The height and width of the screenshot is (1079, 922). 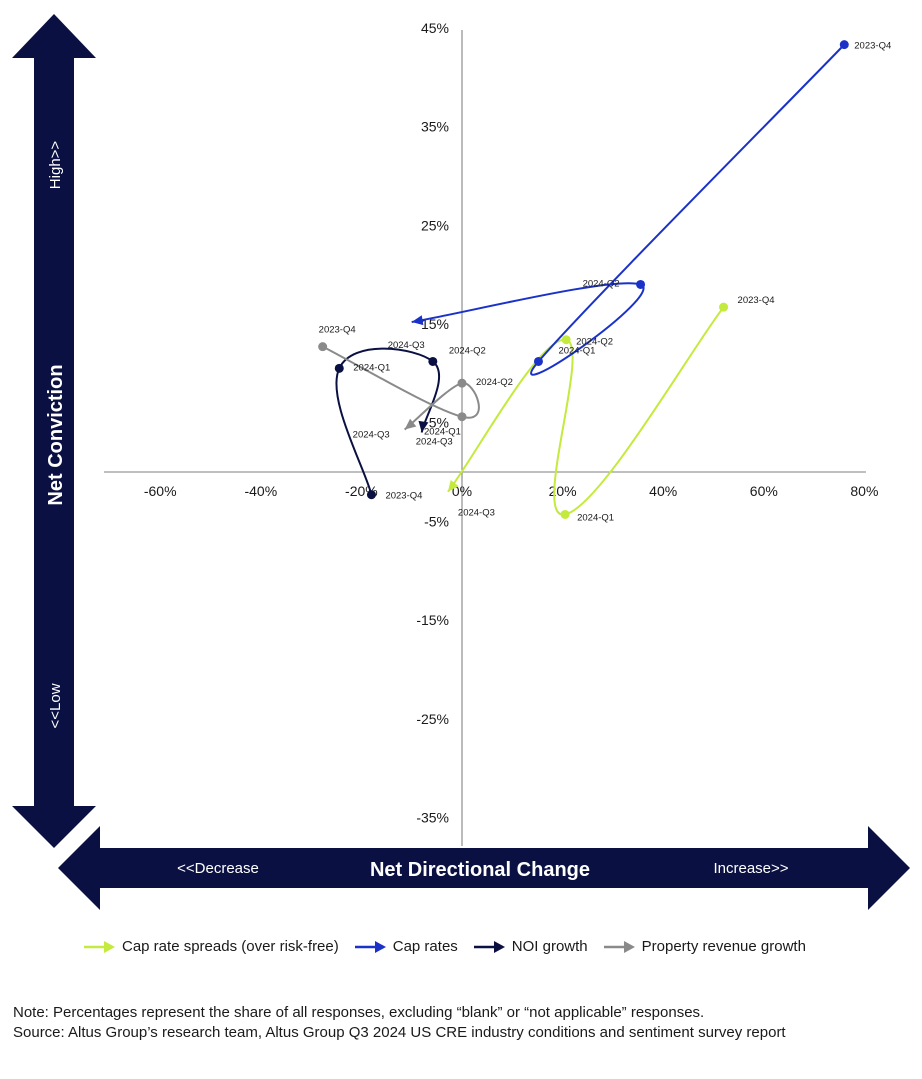 What do you see at coordinates (435, 28) in the screenshot?
I see `y-tick-label: 45%` at bounding box center [435, 28].